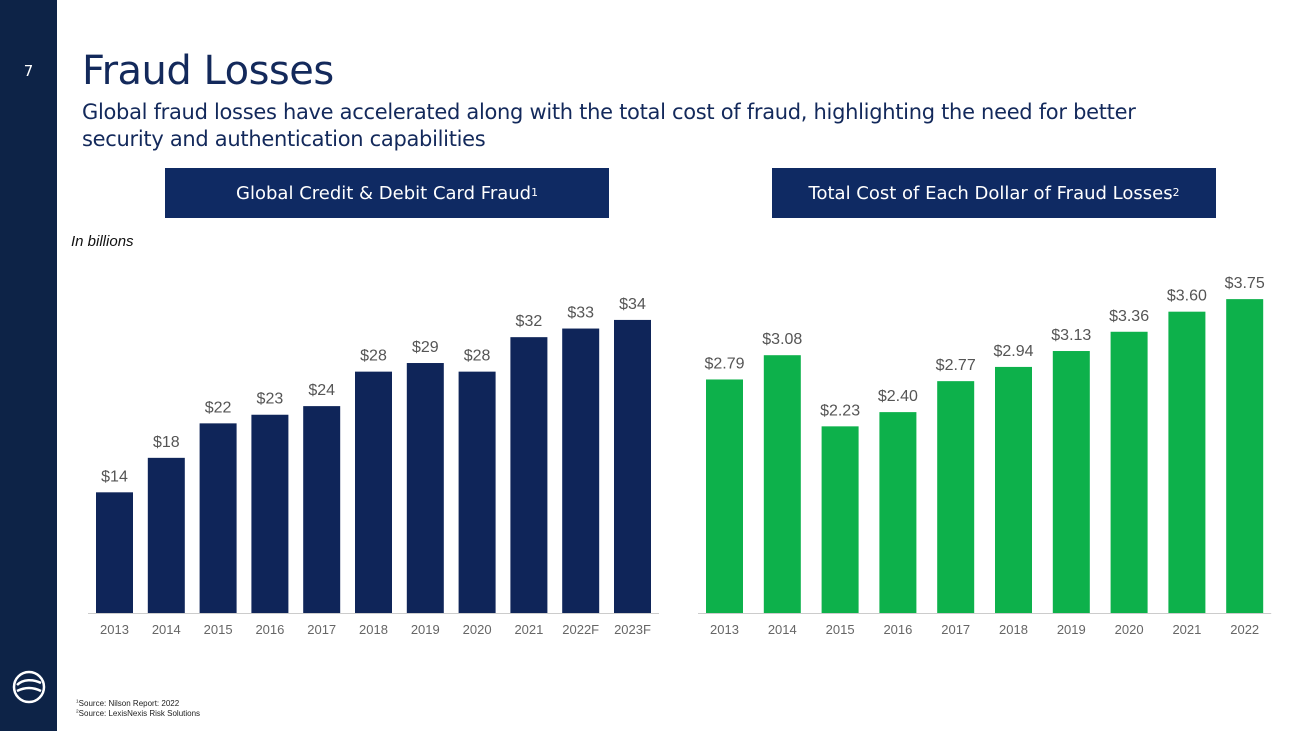 The height and width of the screenshot is (731, 1300). What do you see at coordinates (114, 476) in the screenshot?
I see `left-data-label-2013: $14` at bounding box center [114, 476].